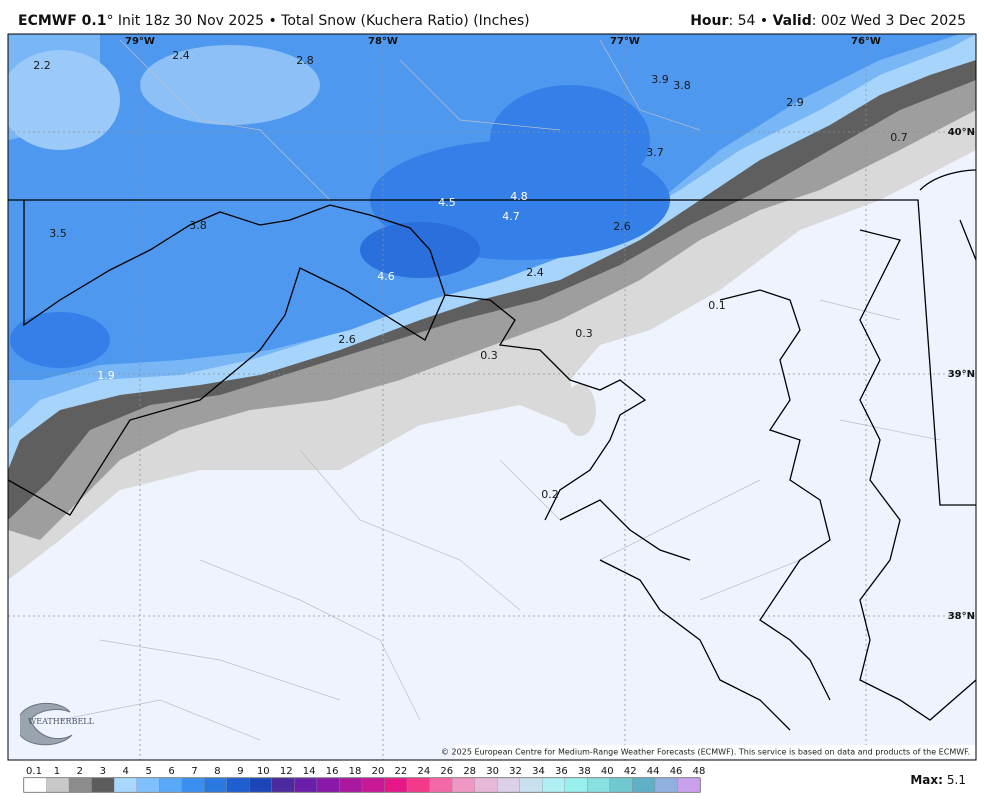  Describe the element at coordinates (148, 771) in the screenshot. I see `colorbar-label: 5` at that location.